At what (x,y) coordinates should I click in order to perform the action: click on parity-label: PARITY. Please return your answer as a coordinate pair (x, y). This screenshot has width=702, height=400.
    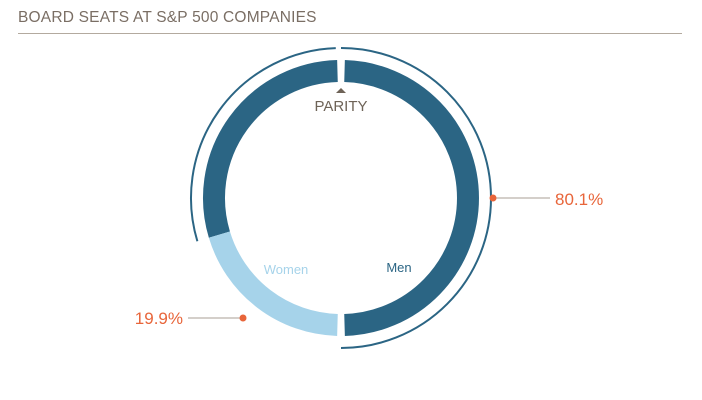
    Looking at the image, I should click on (340, 106).